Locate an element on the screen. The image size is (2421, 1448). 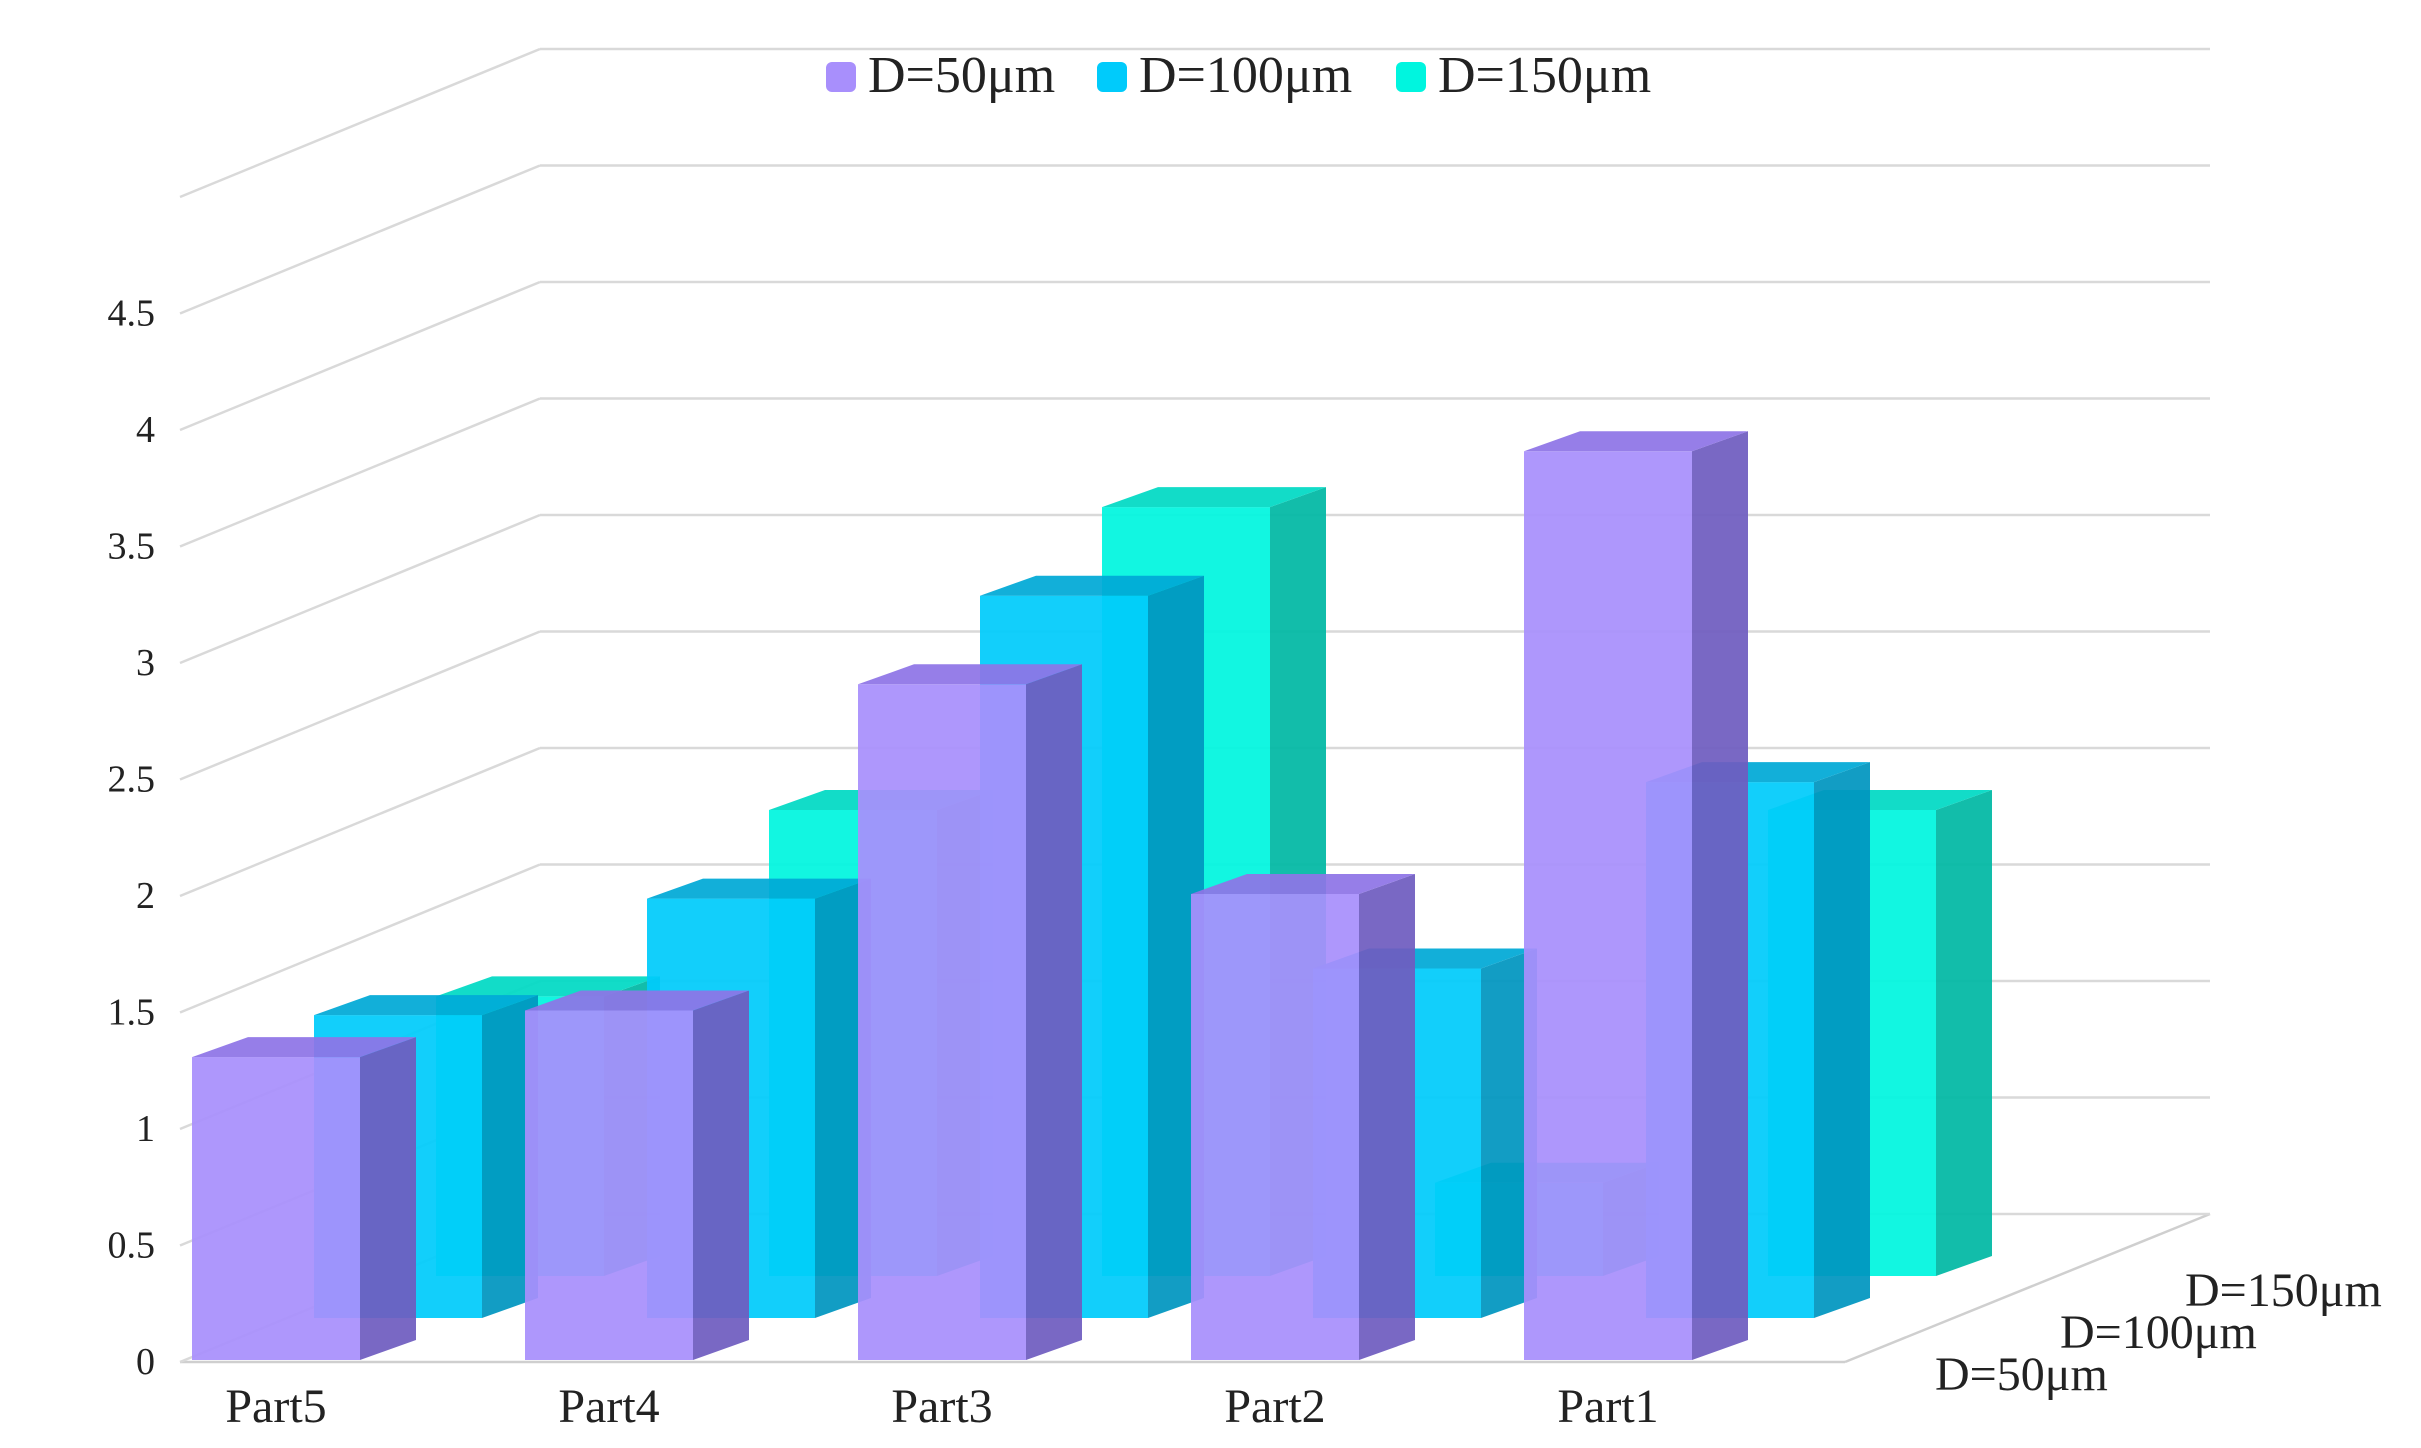
legend-item-d-50-m: D=50μm is located at coordinates (940, 75).